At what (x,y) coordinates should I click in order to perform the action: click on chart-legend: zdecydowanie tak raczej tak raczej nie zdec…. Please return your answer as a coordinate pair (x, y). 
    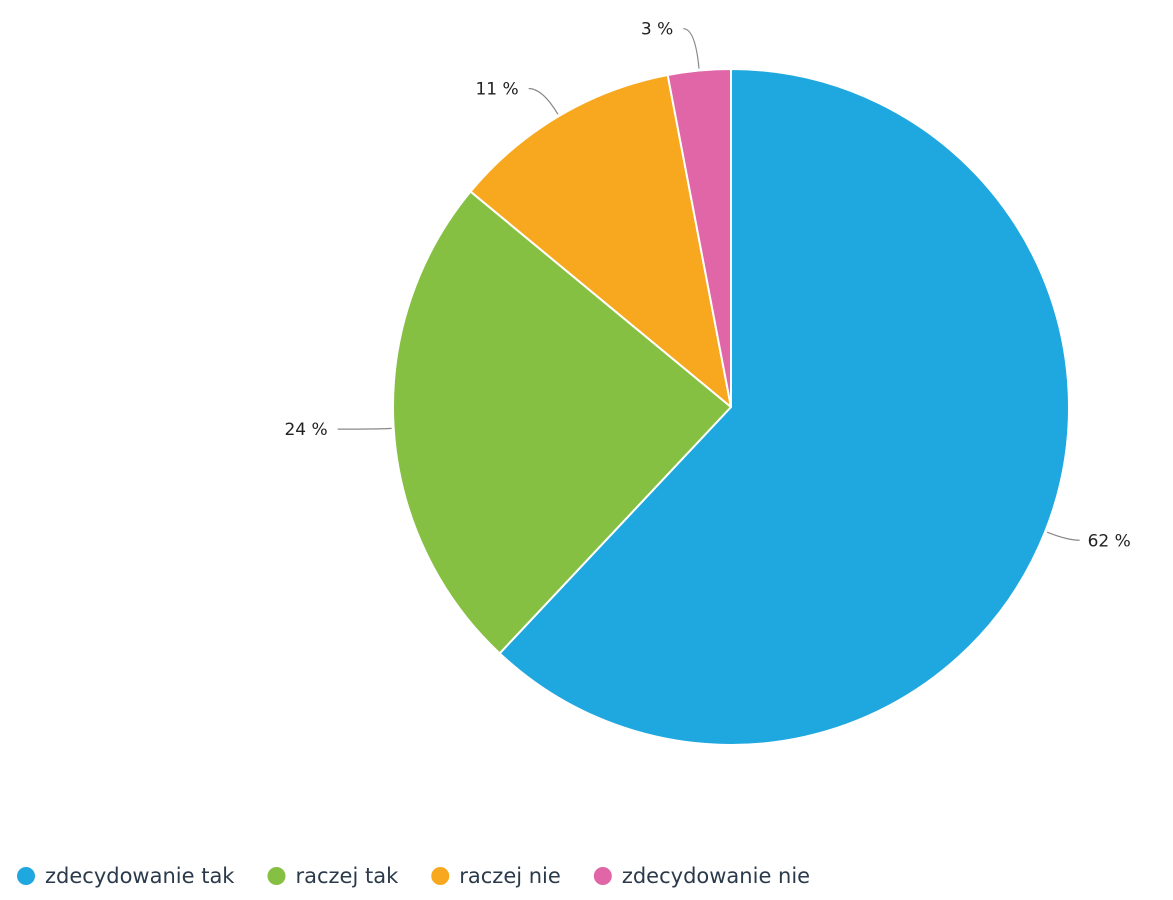
    Looking at the image, I should click on (413, 876).